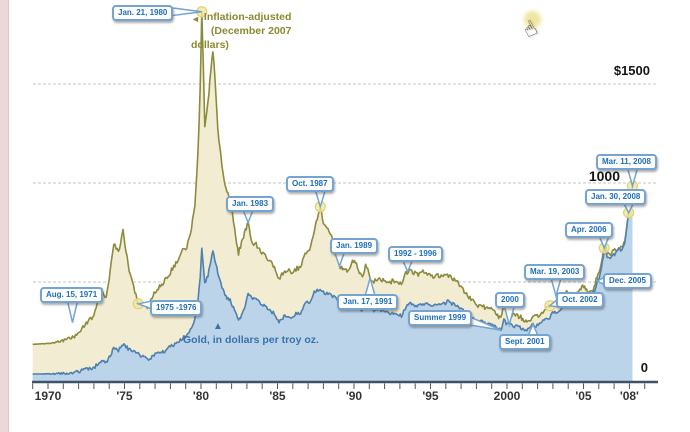 This screenshot has height=432, width=690. I want to click on annotation-callout: Mar. 19, 2003, so click(555, 272).